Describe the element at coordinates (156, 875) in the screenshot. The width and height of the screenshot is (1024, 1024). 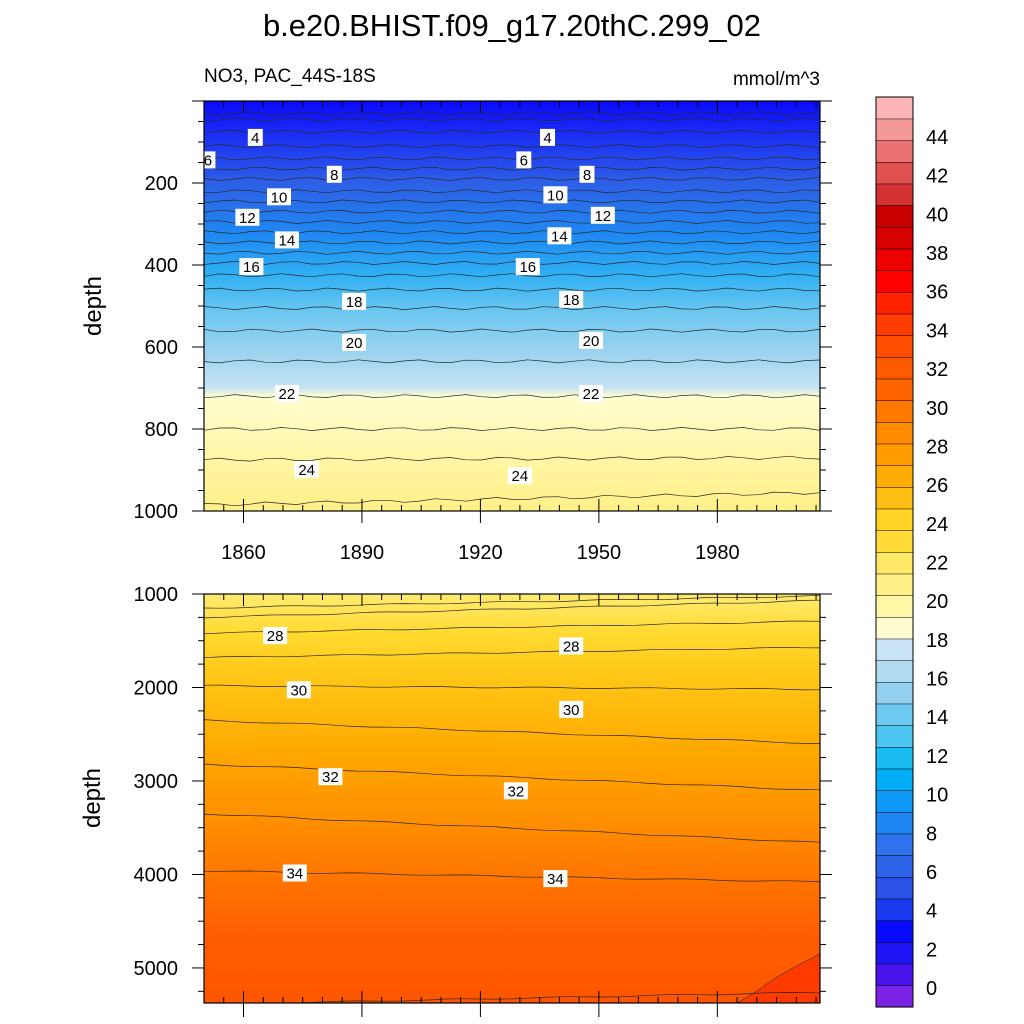
I see `y-tick-label: 4000` at that location.